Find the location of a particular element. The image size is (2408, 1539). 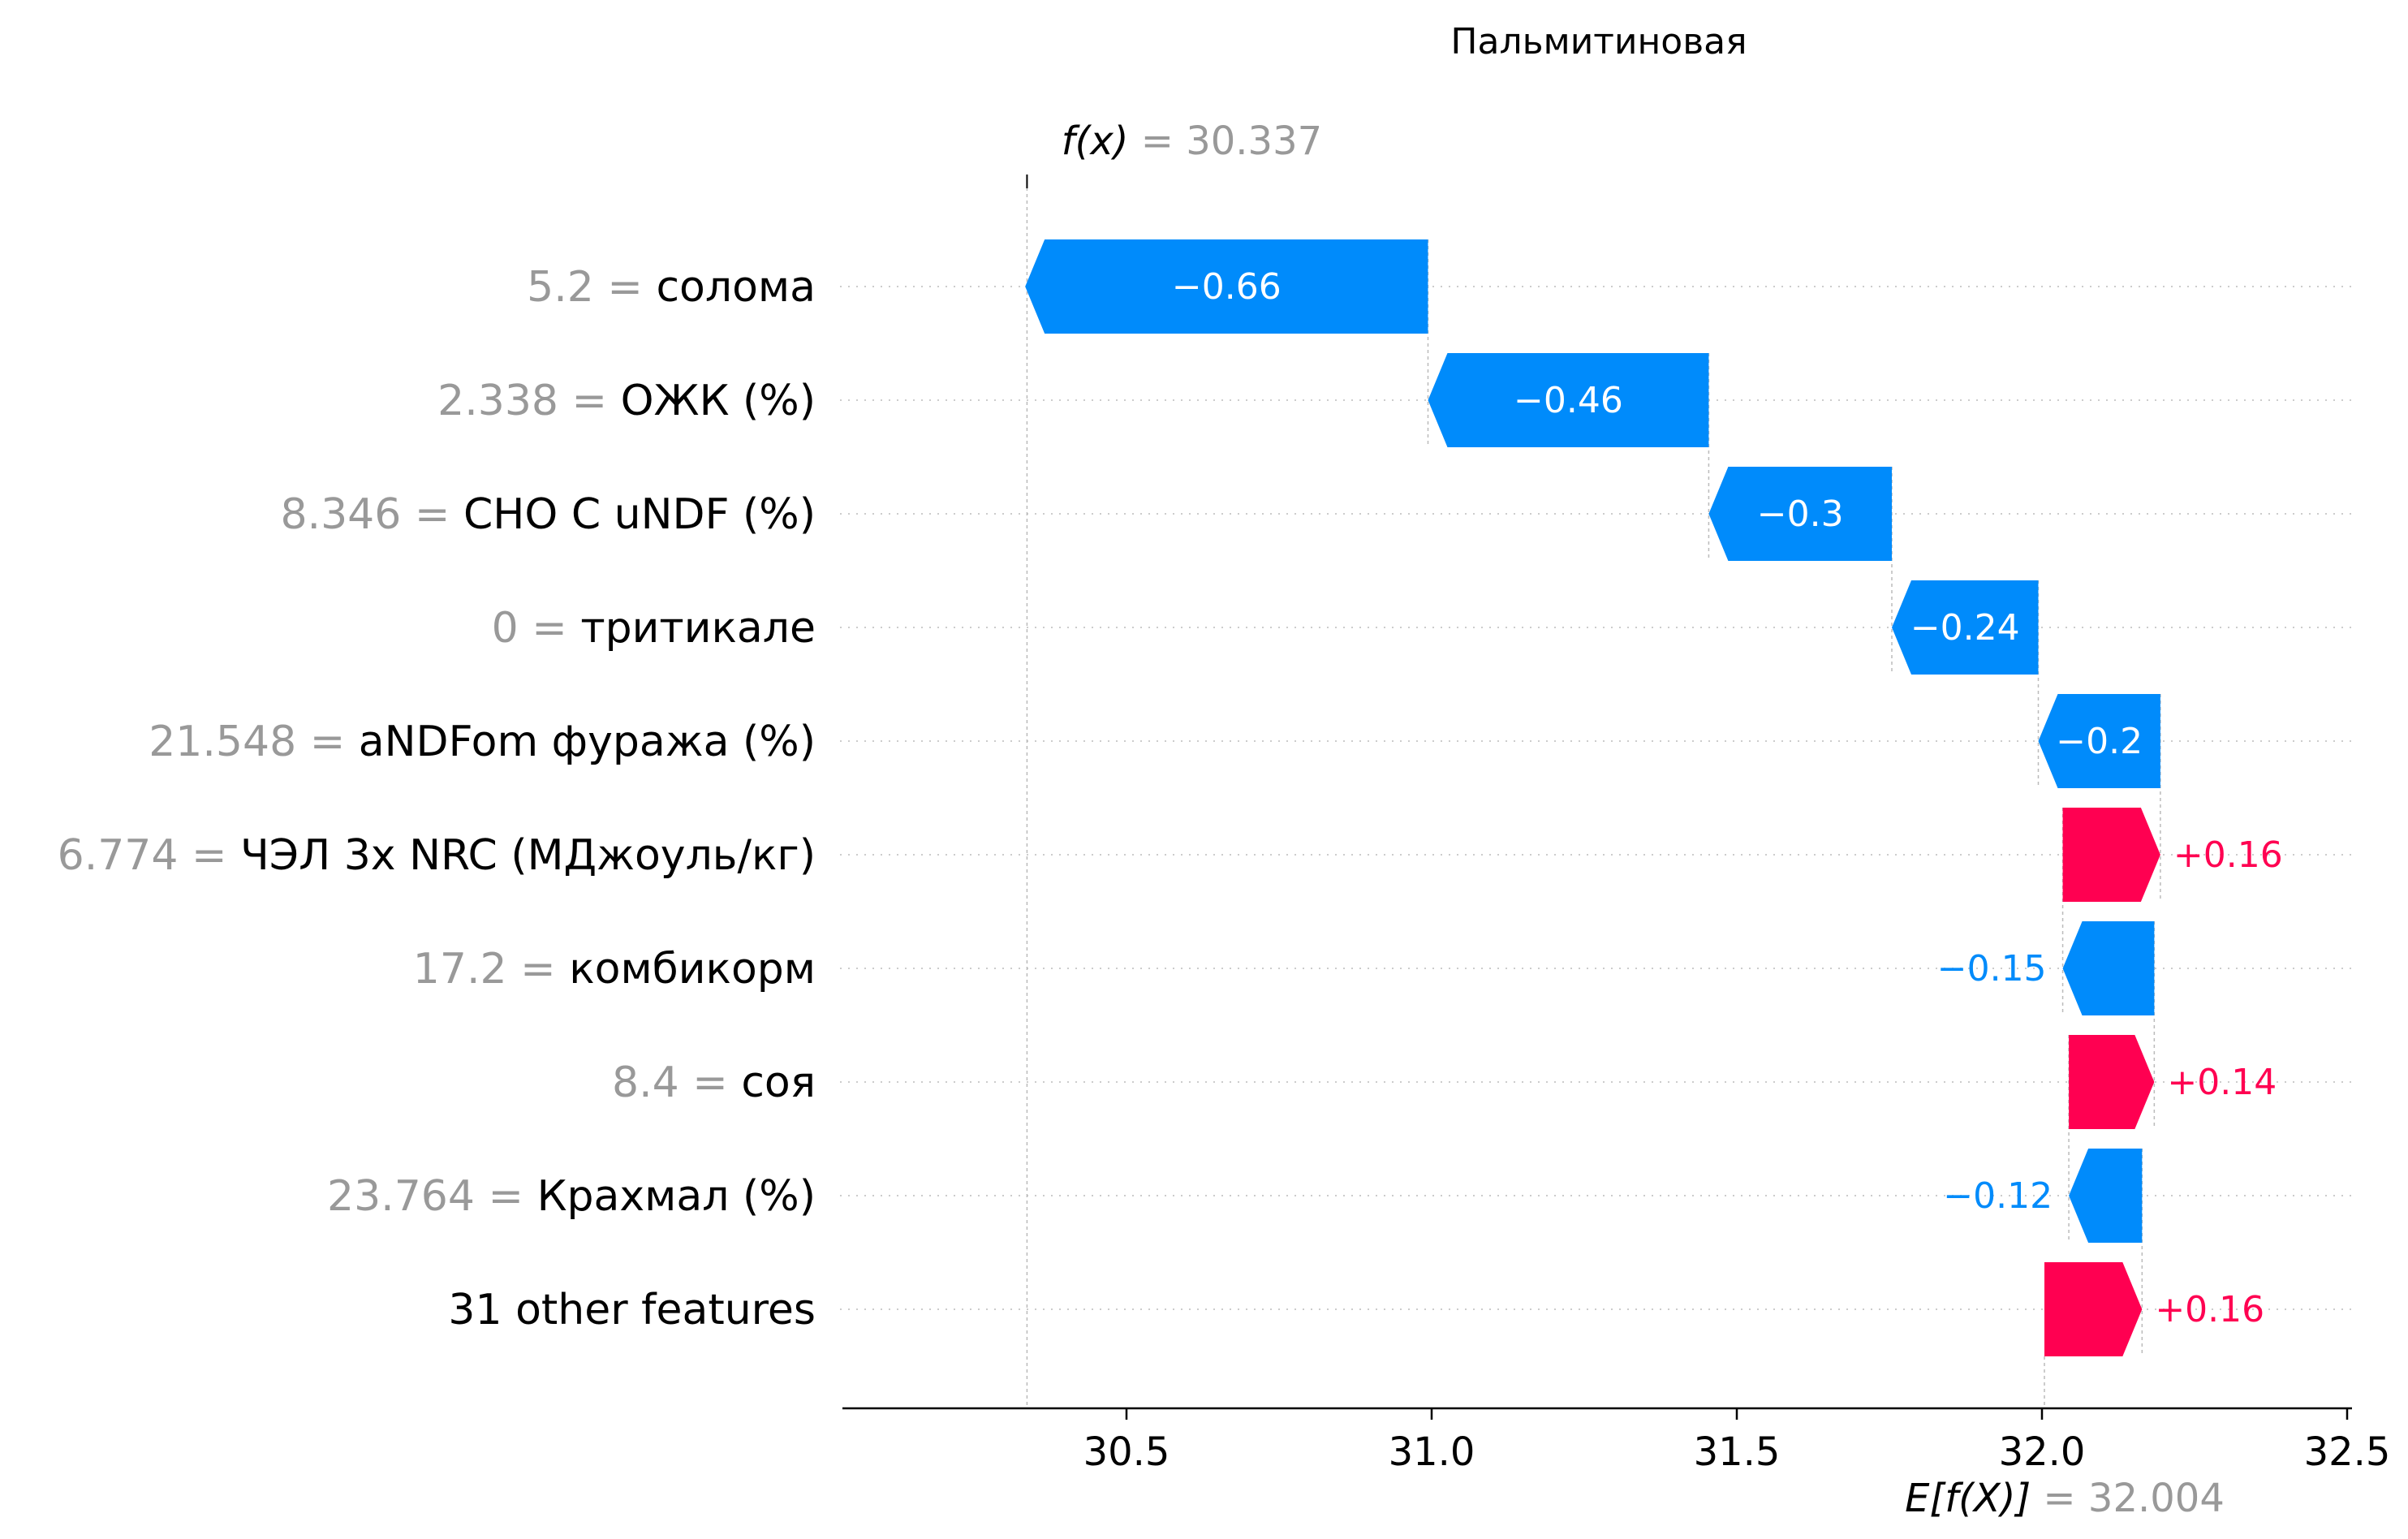

bar-value-label: −0.66 is located at coordinates (1227, 287).